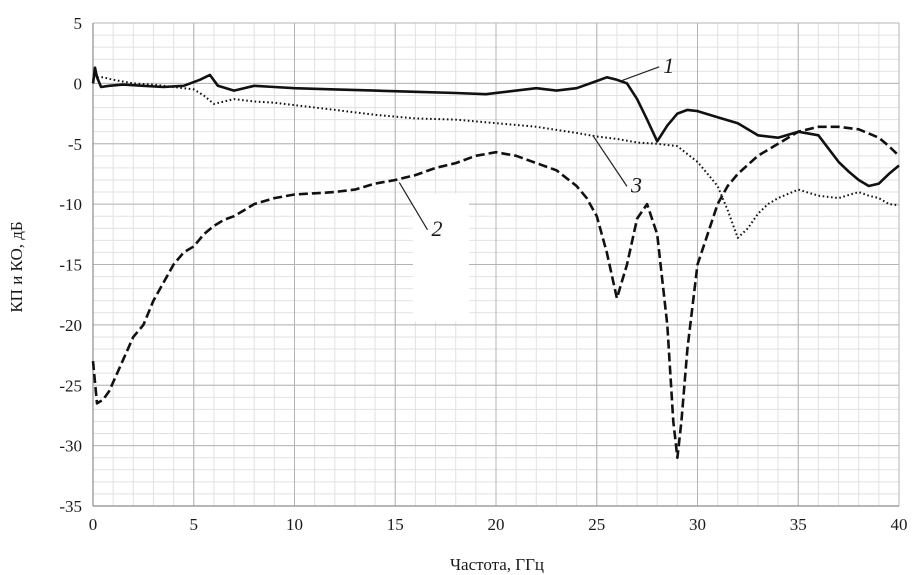 The height and width of the screenshot is (575, 914). Describe the element at coordinates (497, 564) in the screenshot. I see `x-axis-title: Частота, ГГц` at that location.